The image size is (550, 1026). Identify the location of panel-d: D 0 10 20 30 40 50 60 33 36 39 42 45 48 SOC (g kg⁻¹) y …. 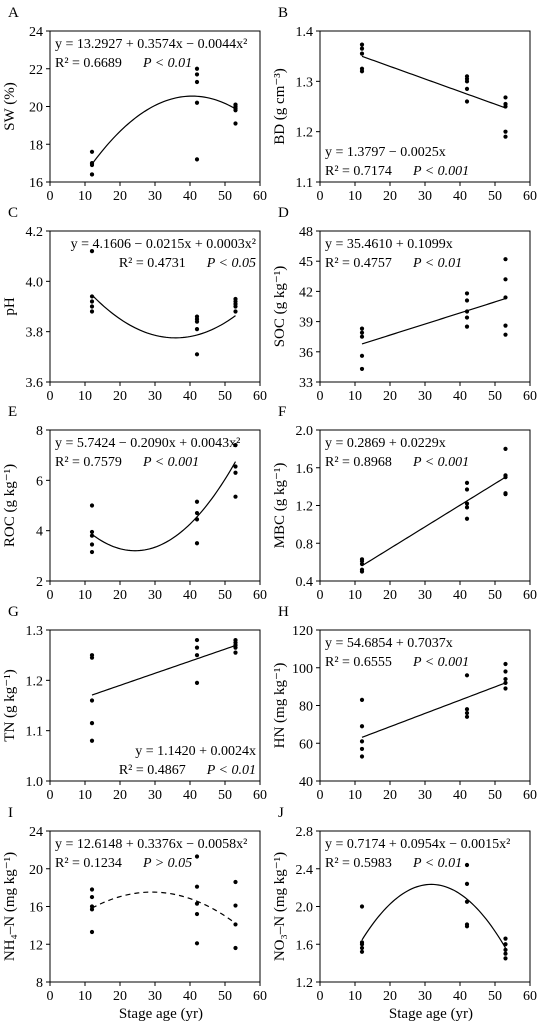
(404, 304).